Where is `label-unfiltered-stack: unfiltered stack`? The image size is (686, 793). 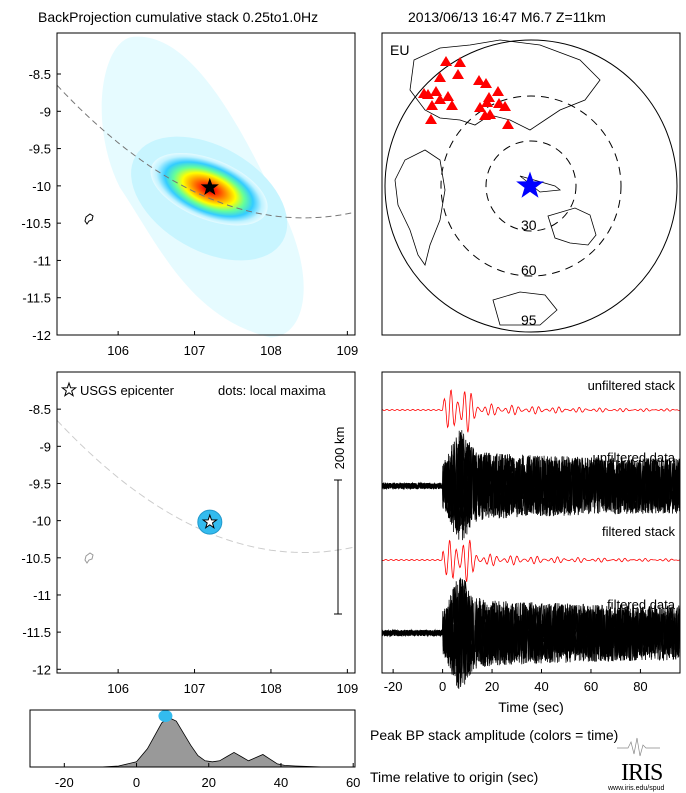 label-unfiltered-stack: unfiltered stack is located at coordinates (632, 385).